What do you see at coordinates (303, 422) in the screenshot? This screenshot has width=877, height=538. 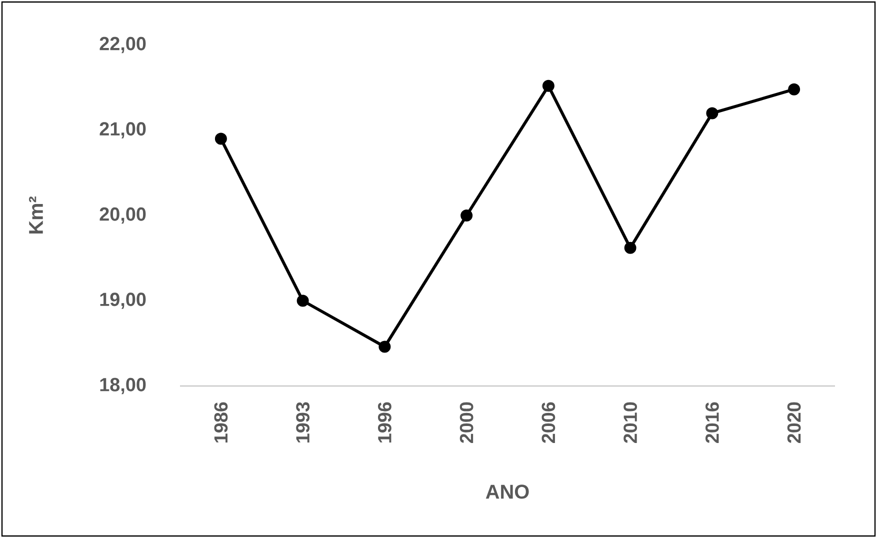 I see `x-tick-label: 1993` at bounding box center [303, 422].